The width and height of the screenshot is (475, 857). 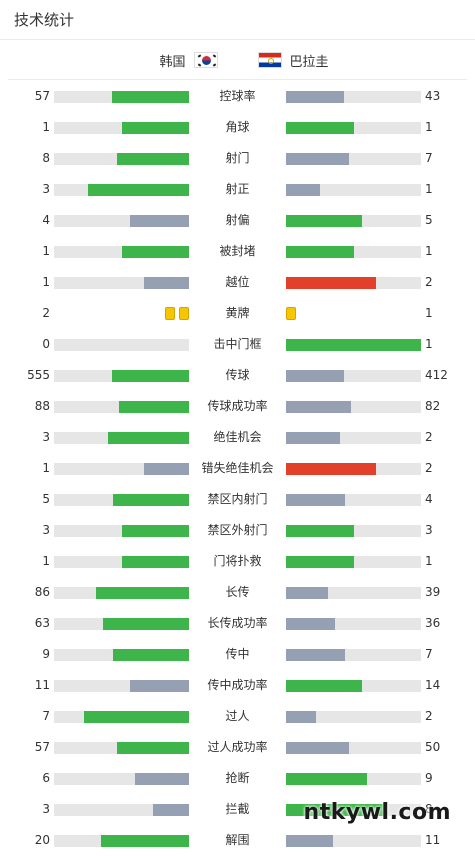 I want to click on stat-row: 7 过人 2, so click(x=237, y=716).